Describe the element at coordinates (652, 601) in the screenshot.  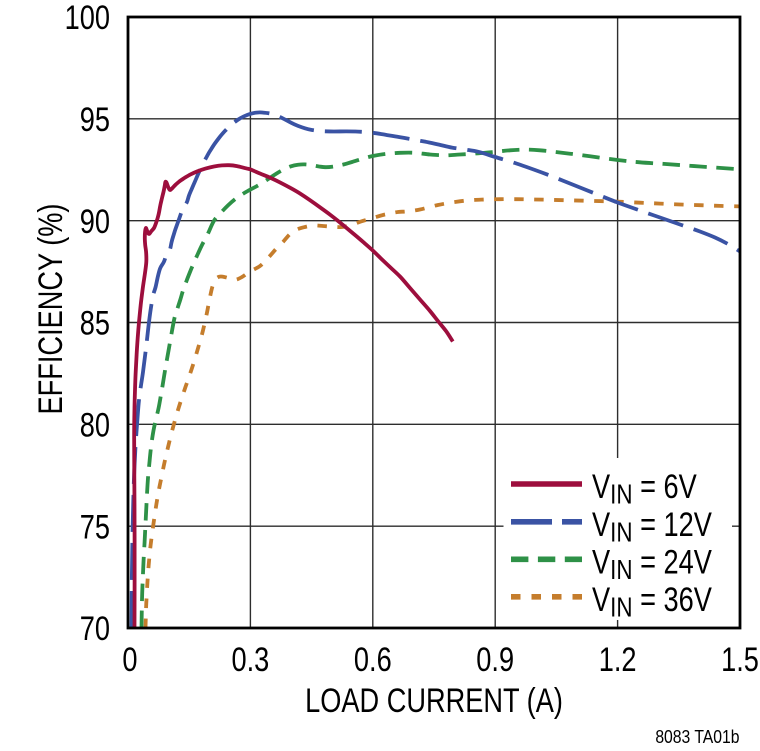
I see `svg-text: VIN = 36V` at that location.